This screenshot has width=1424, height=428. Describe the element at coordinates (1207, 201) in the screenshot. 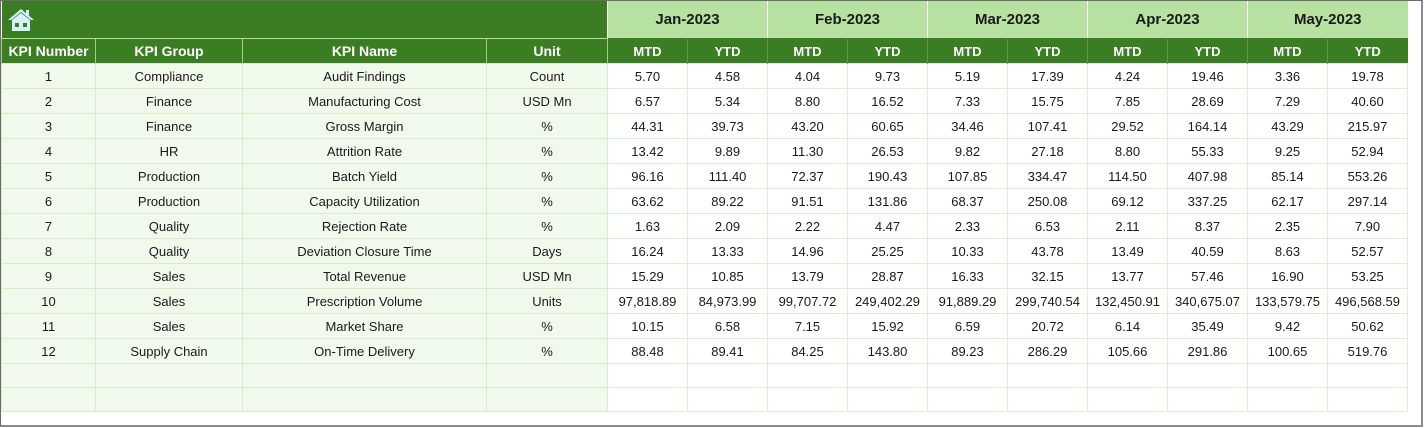

I see `value-cell: 337.25` at that location.